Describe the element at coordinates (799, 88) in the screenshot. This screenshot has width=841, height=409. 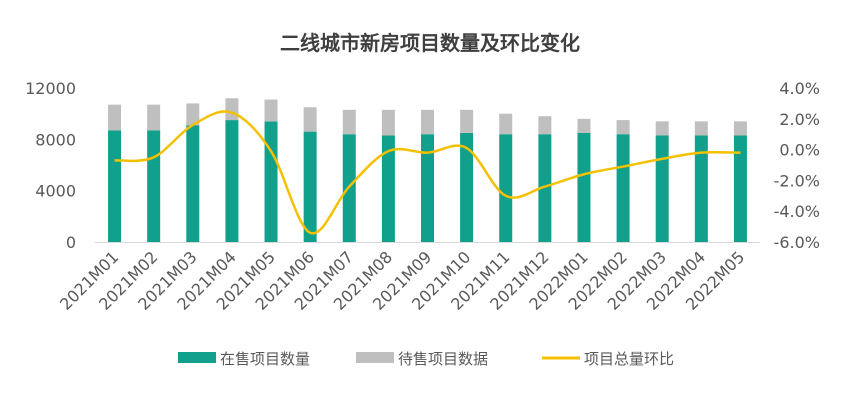
I see `right-y-tick-label: 4.0%` at that location.